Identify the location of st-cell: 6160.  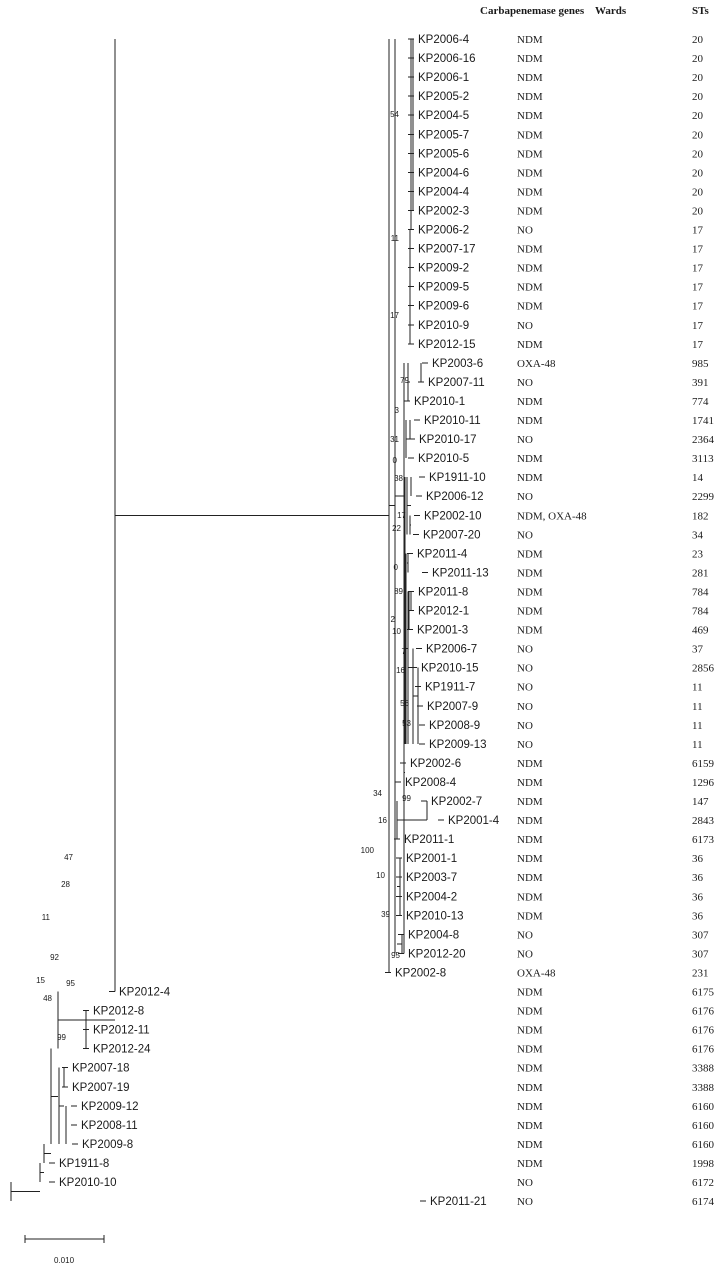
(703, 1107).